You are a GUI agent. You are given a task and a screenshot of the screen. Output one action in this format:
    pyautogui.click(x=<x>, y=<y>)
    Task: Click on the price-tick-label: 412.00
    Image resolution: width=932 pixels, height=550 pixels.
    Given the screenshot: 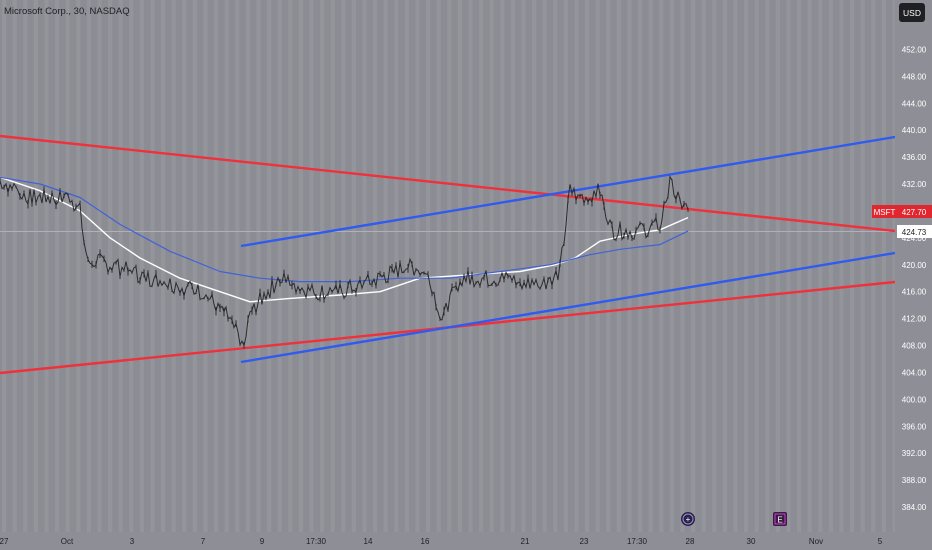 What is the action you would take?
    pyautogui.click(x=914, y=319)
    